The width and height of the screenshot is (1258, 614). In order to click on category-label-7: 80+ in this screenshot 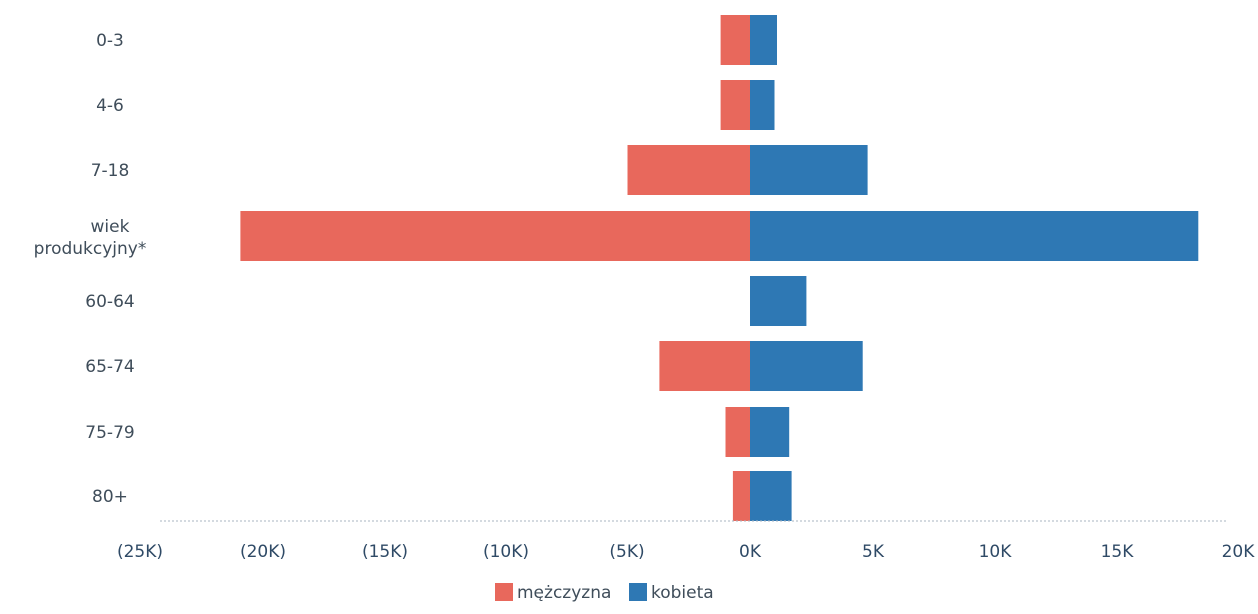, I will do `click(110, 497)`.